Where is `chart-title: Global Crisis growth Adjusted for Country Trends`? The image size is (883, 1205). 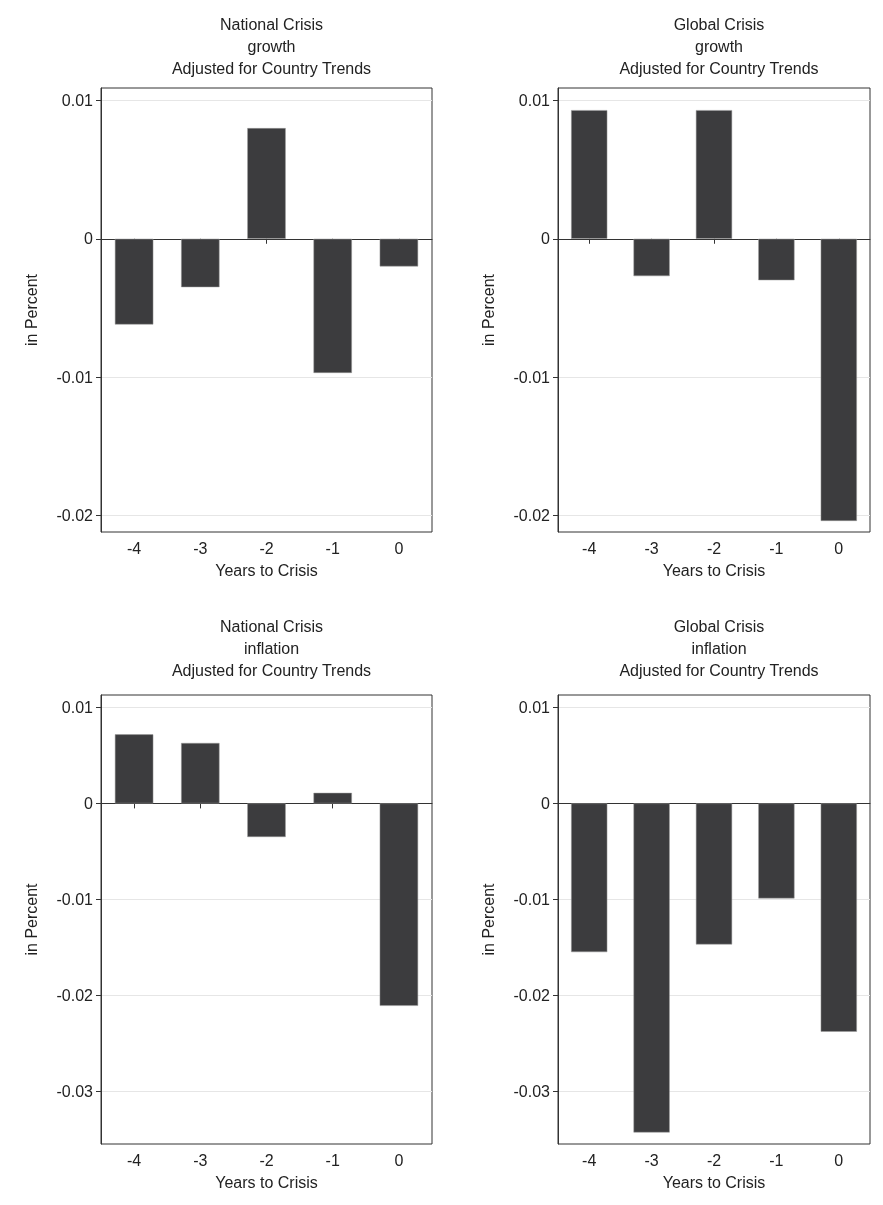 chart-title: Global Crisis growth Adjusted for Country Trends is located at coordinates (719, 46).